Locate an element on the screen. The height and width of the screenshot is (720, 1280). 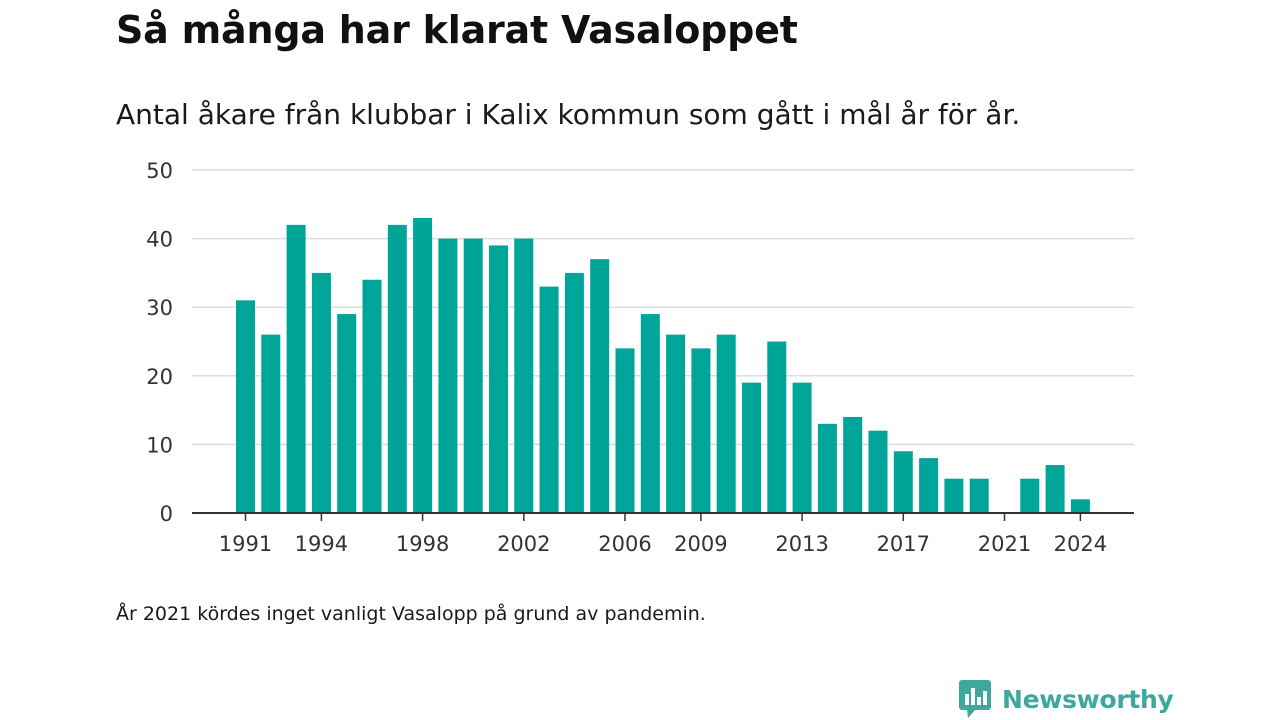
y-tick-label: 50 is located at coordinates (159, 171).